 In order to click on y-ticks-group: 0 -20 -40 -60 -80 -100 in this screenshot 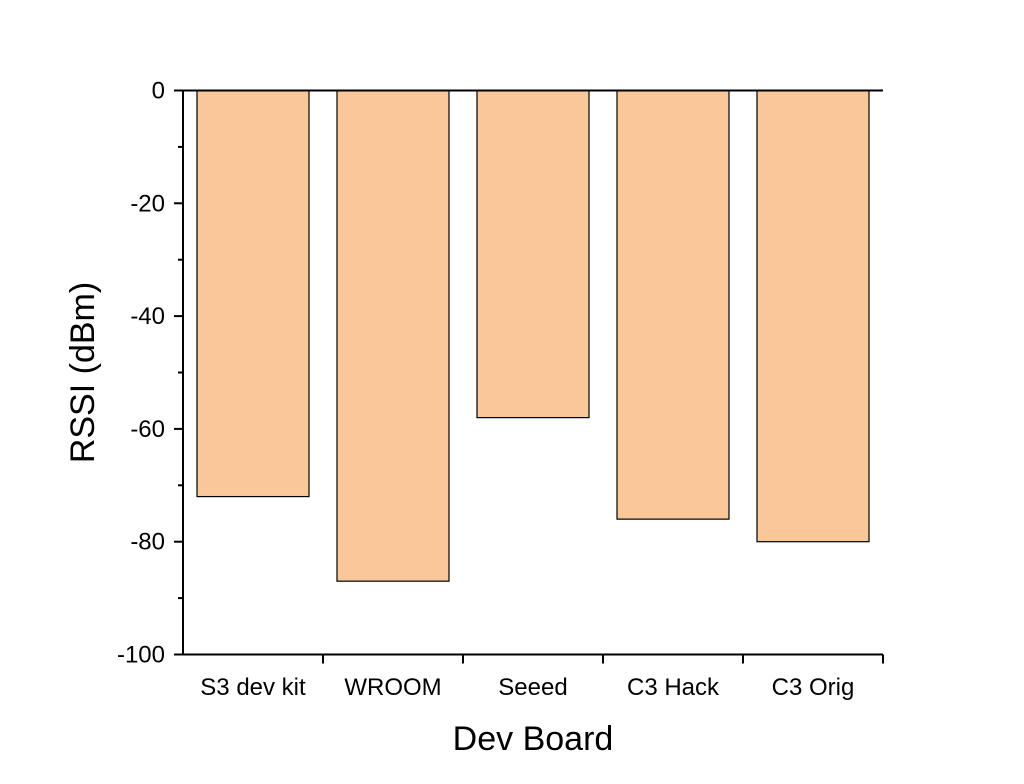, I will do `click(150, 373)`.